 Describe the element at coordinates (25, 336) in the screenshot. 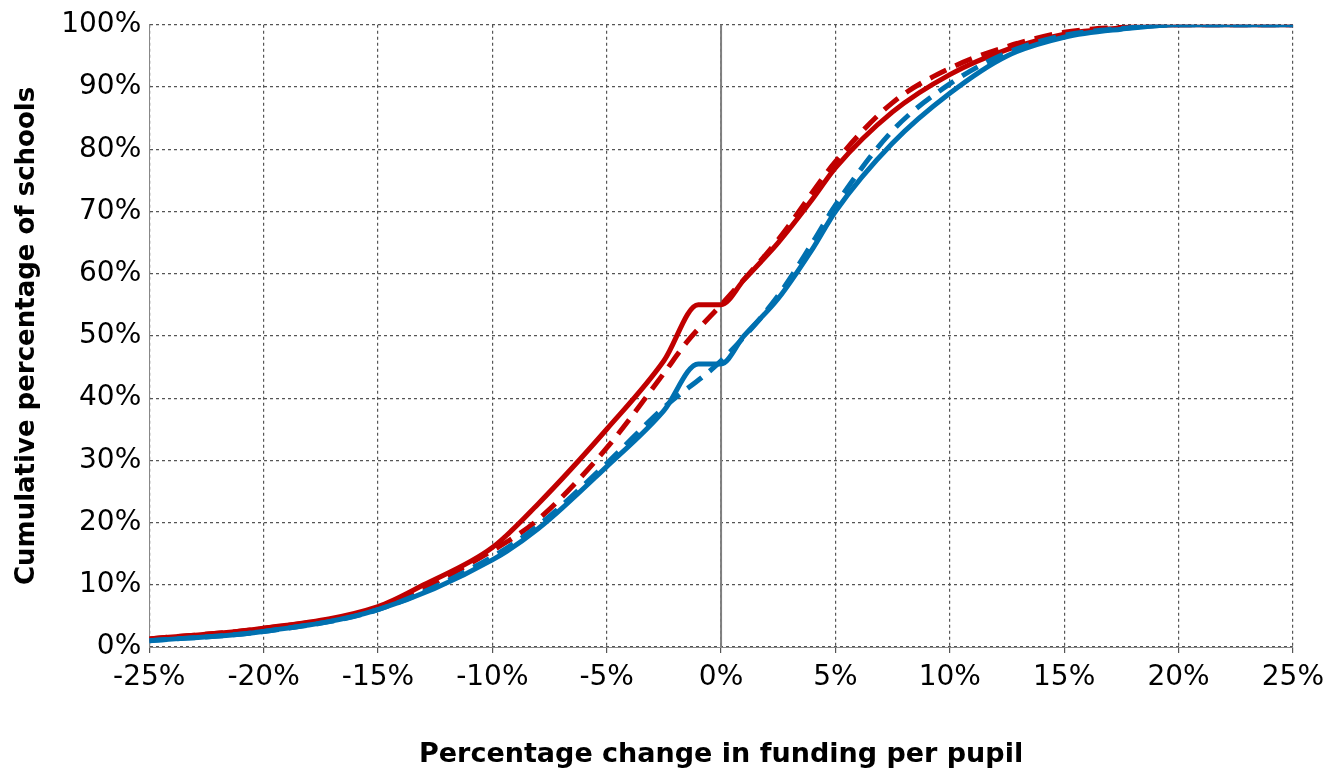

I see `y-axis-title: Cumulative percentage of schools` at that location.